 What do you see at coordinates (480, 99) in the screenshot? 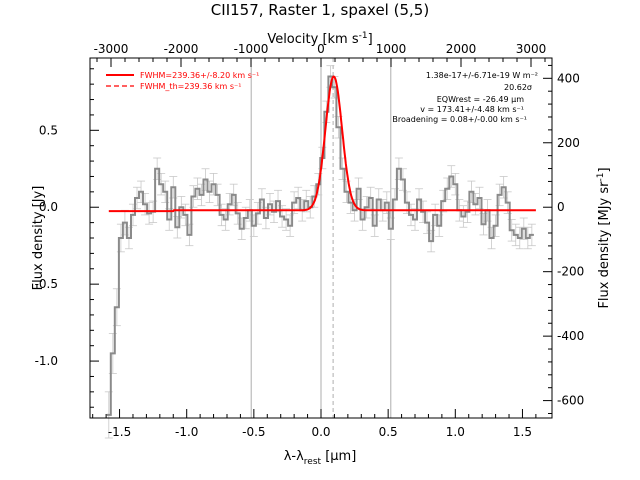
I see `annotation-eqw: EQWrest = -26.49 μm` at bounding box center [480, 99].